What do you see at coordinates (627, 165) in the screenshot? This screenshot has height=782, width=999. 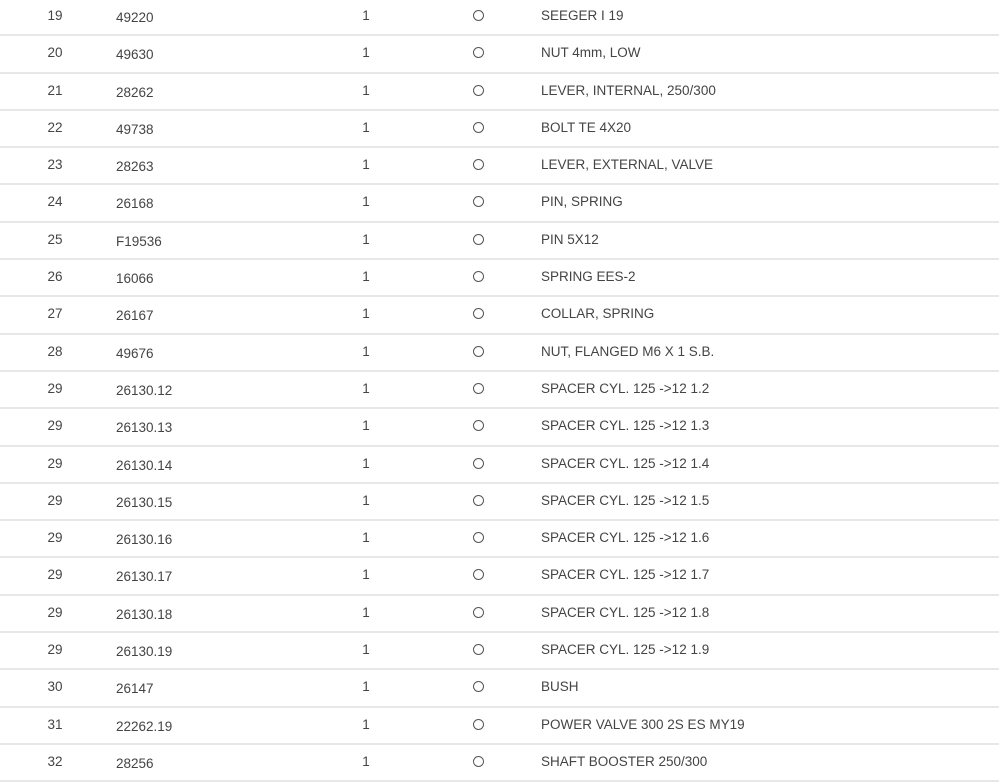 I see `part-description: LEVER, EXTERNAL, VALVE` at bounding box center [627, 165].